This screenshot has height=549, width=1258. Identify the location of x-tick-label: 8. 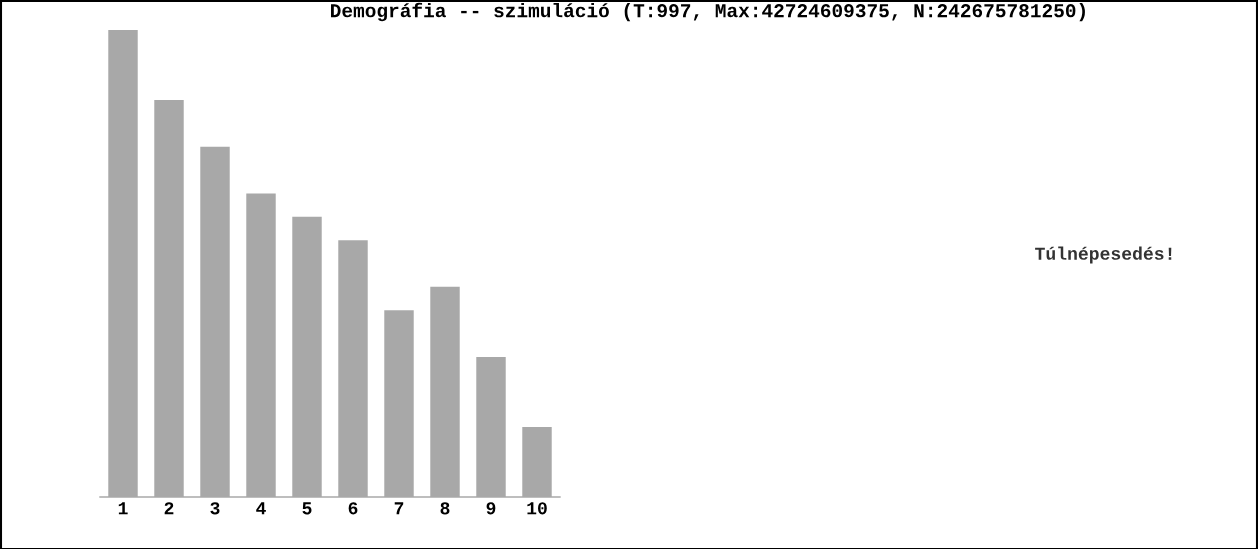
(445, 508).